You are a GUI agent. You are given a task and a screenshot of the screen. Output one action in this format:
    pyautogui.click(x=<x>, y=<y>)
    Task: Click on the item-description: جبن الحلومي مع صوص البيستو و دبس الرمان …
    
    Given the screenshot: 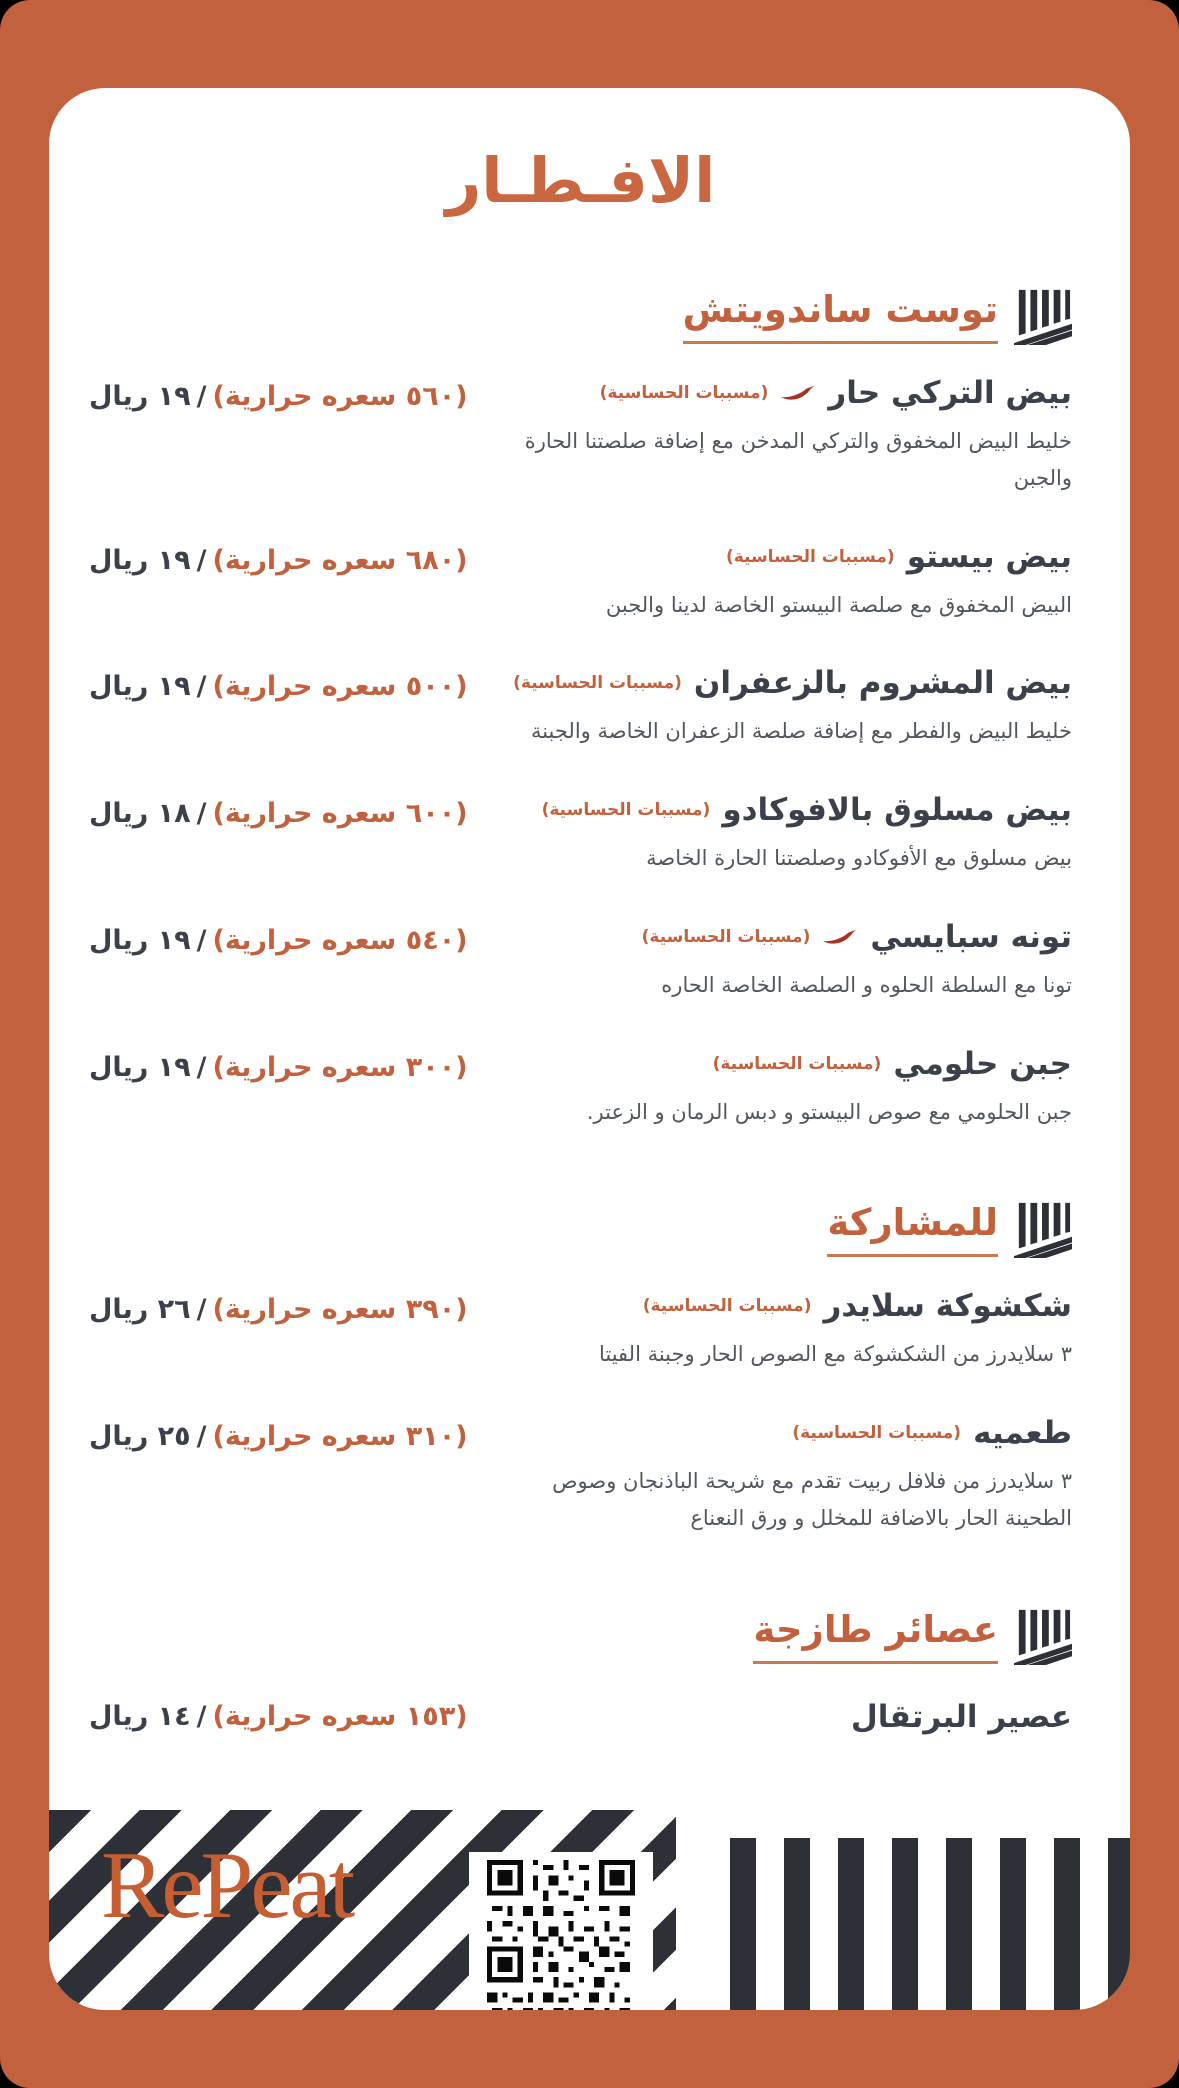 What is the action you would take?
    pyautogui.click(x=829, y=1111)
    